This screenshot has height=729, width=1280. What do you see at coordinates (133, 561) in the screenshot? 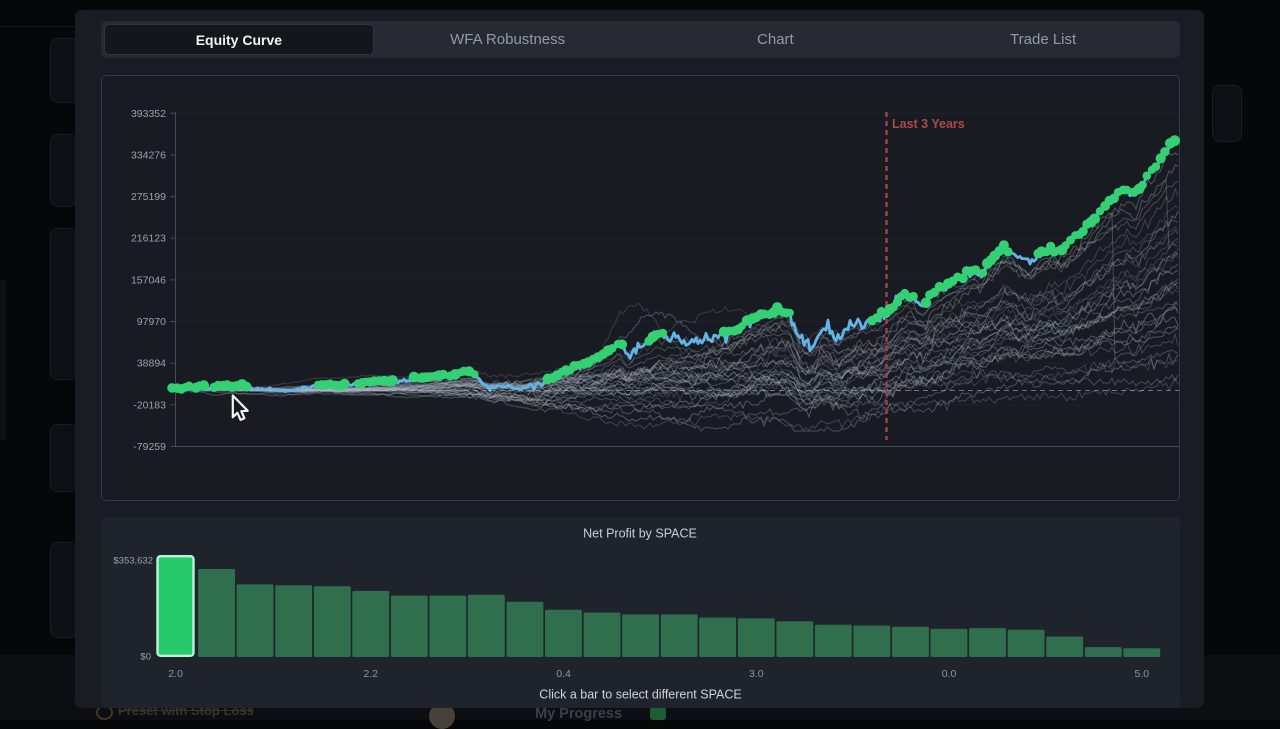
I see `svg-text: $353,632` at bounding box center [133, 561].